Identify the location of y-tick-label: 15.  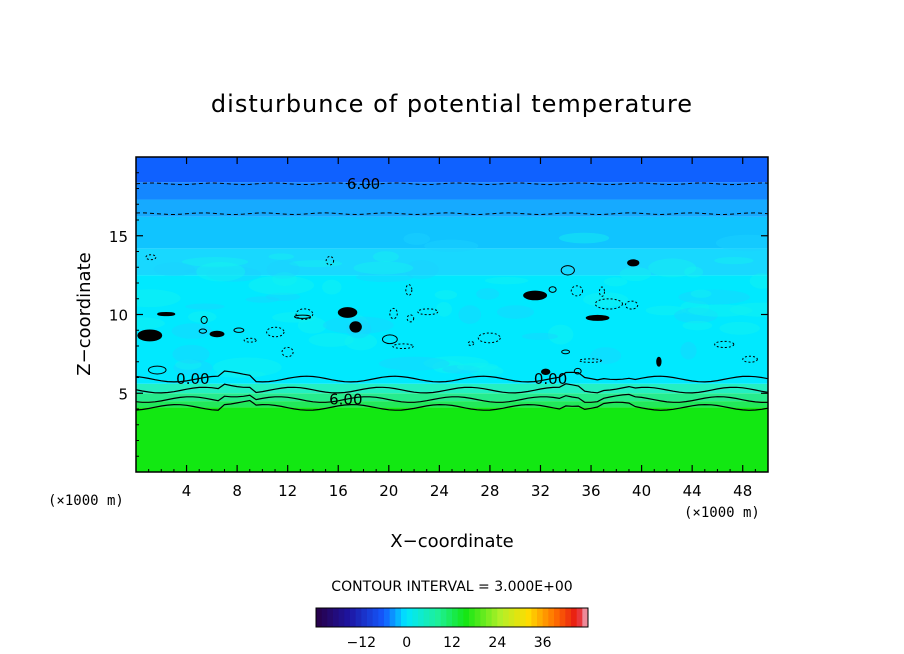
(118, 237).